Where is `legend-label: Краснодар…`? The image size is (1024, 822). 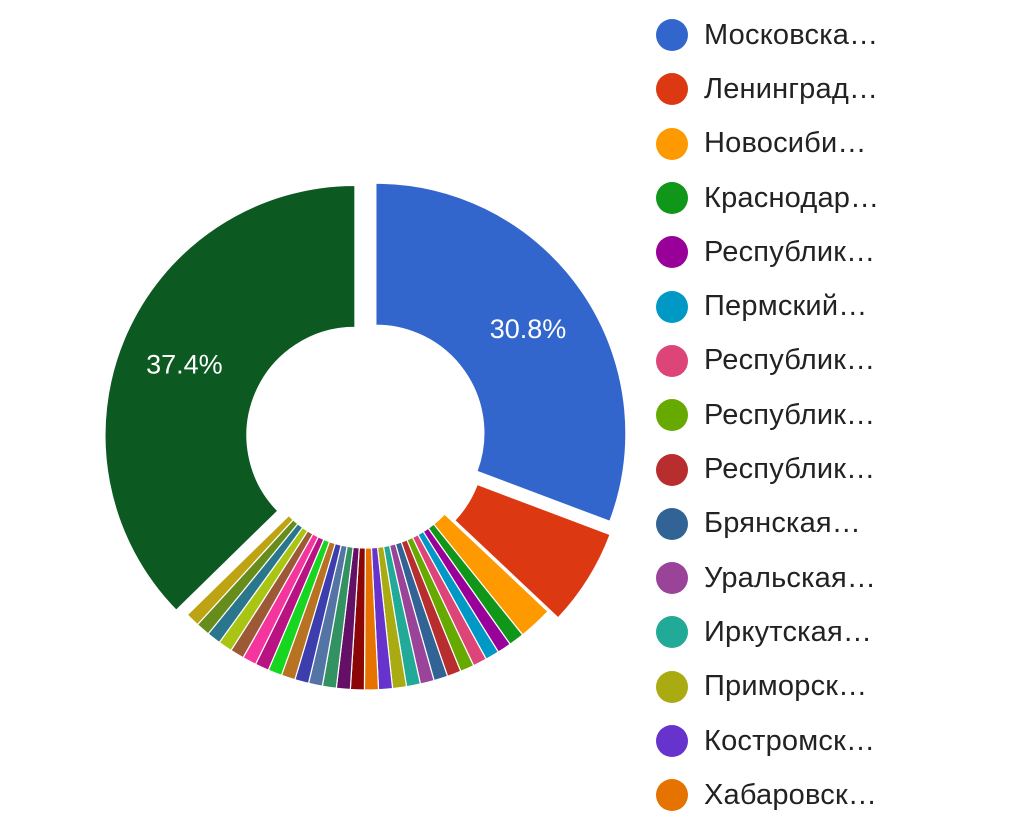
legend-label: Краснодар… is located at coordinates (792, 197).